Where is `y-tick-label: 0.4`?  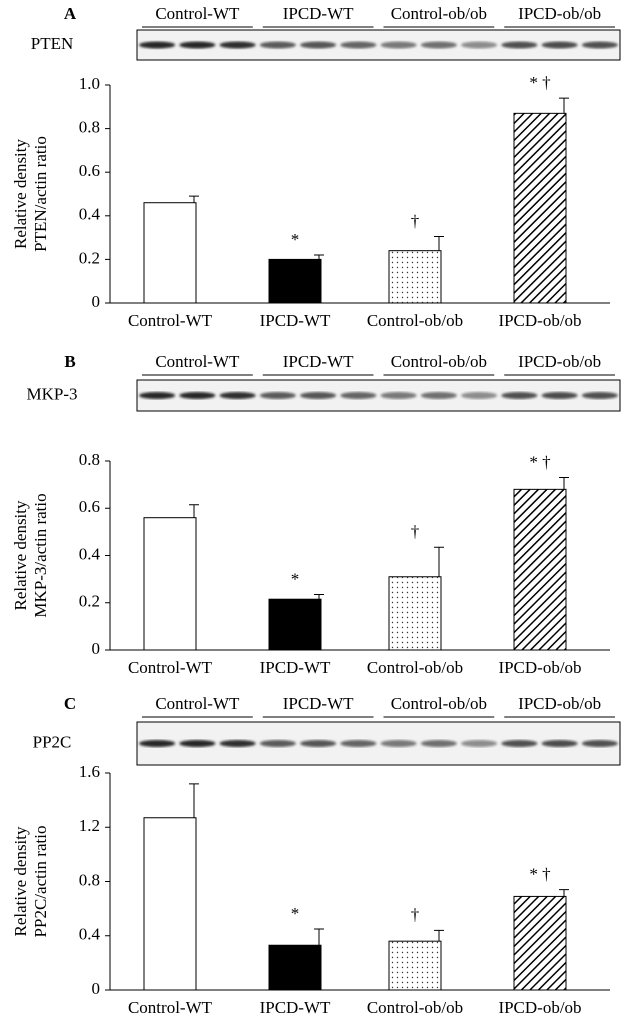 y-tick-label: 0.4 is located at coordinates (90, 934).